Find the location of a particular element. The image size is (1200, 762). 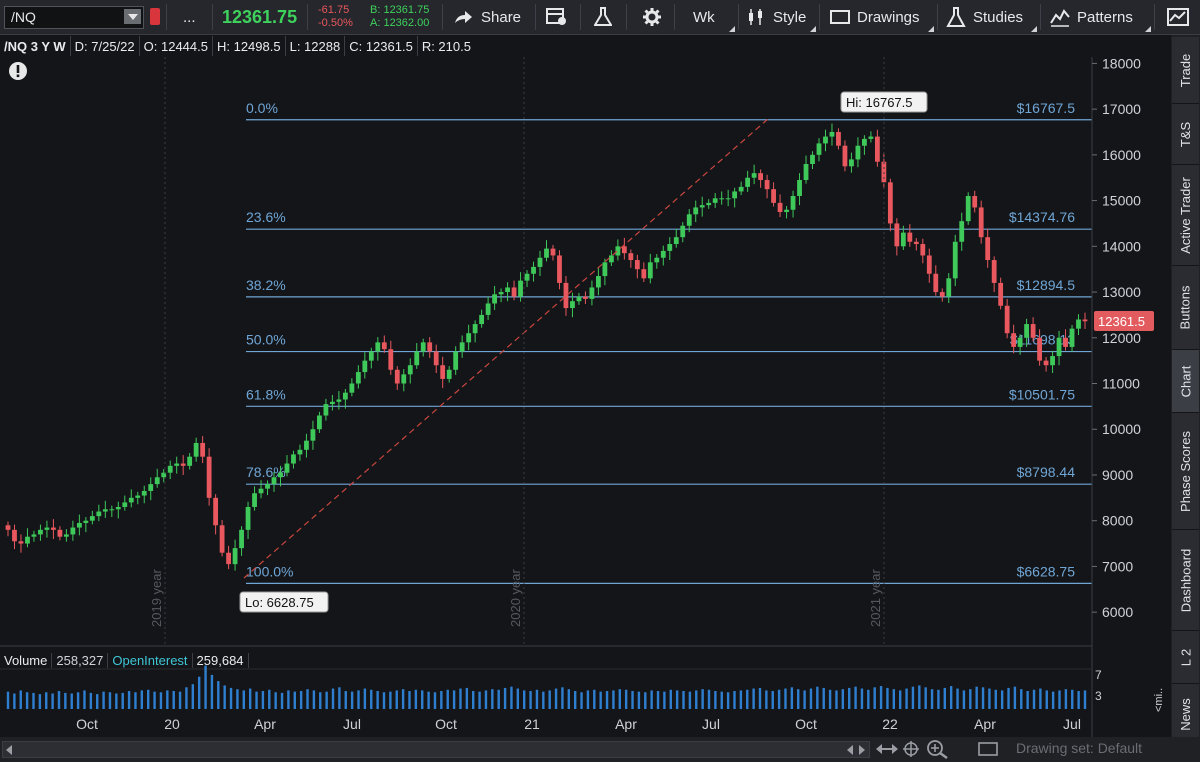

fib-percent-label: 0.0% is located at coordinates (262, 108).